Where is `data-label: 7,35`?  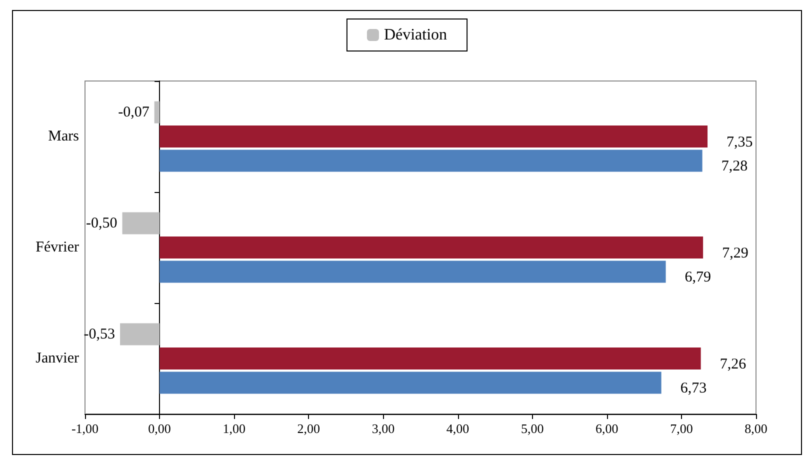
data-label: 7,35 is located at coordinates (739, 142).